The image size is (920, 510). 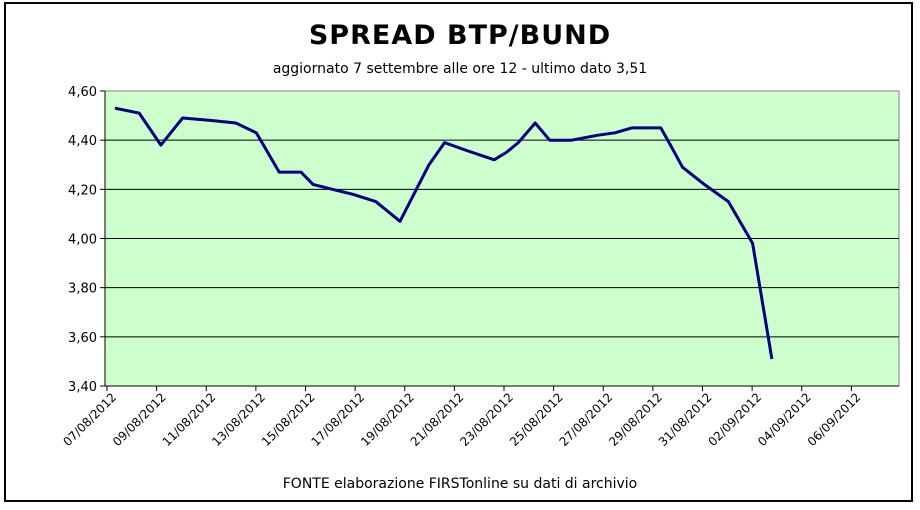 I want to click on y-tick-label: 3,40, so click(x=82, y=387).